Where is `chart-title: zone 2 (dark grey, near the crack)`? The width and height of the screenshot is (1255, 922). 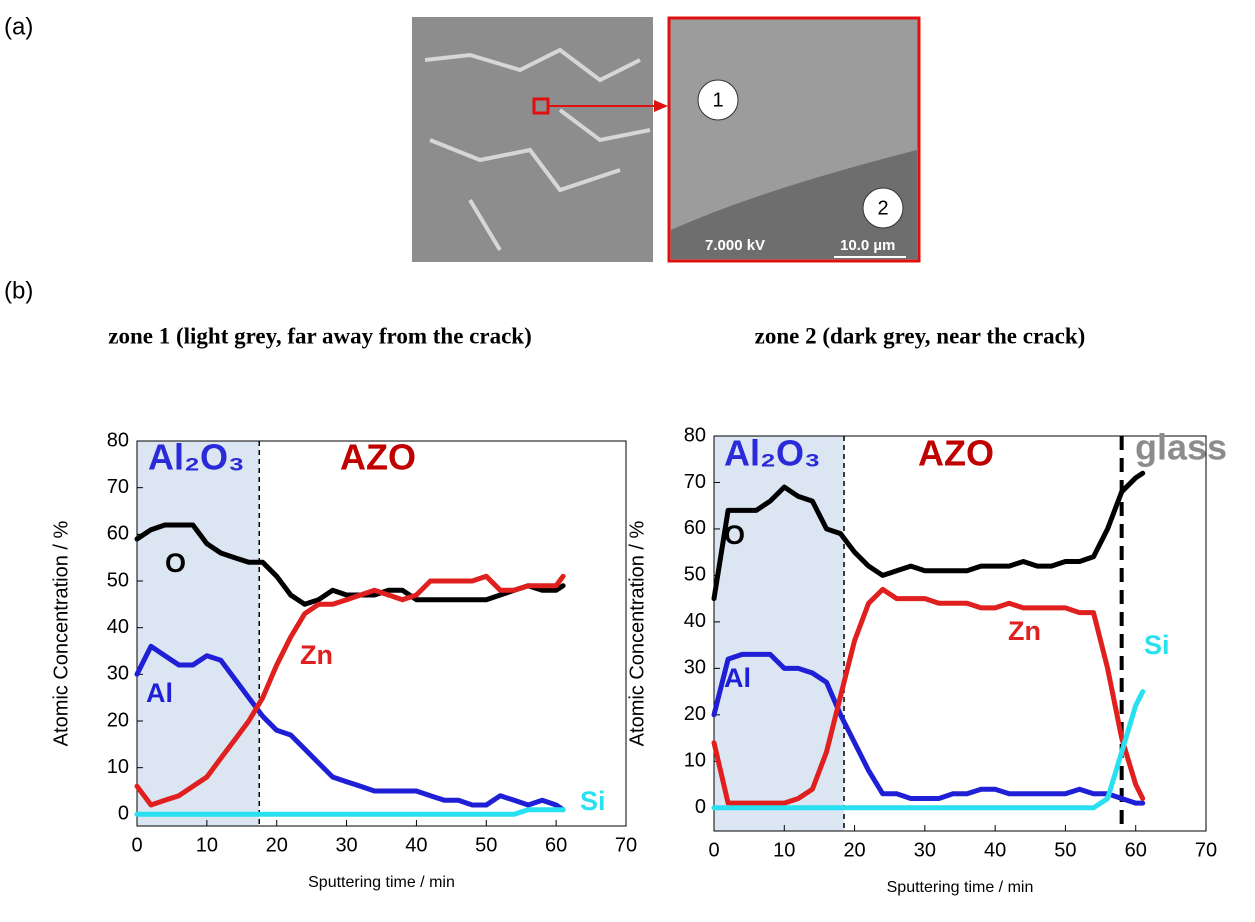 chart-title: zone 2 (dark grey, near the crack) is located at coordinates (920, 335).